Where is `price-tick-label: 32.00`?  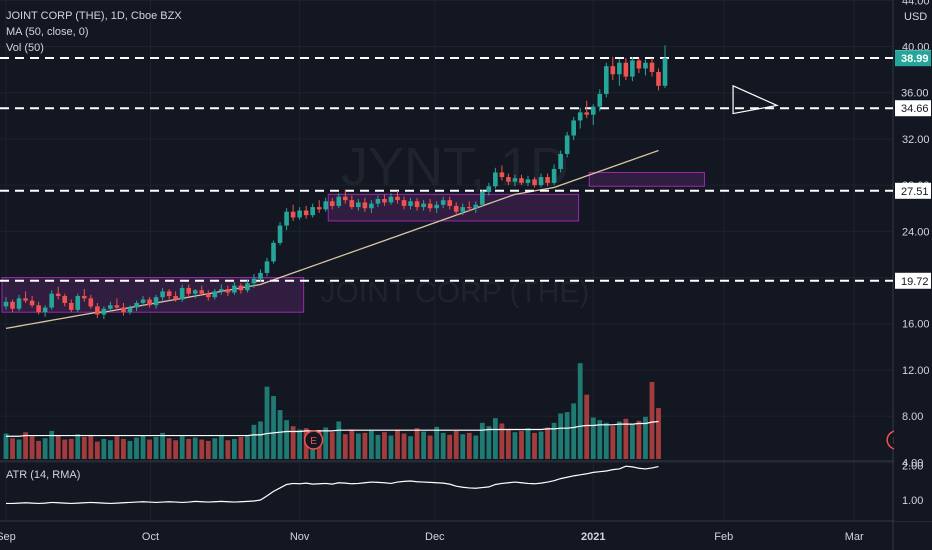 price-tick-label: 32.00 is located at coordinates (916, 140).